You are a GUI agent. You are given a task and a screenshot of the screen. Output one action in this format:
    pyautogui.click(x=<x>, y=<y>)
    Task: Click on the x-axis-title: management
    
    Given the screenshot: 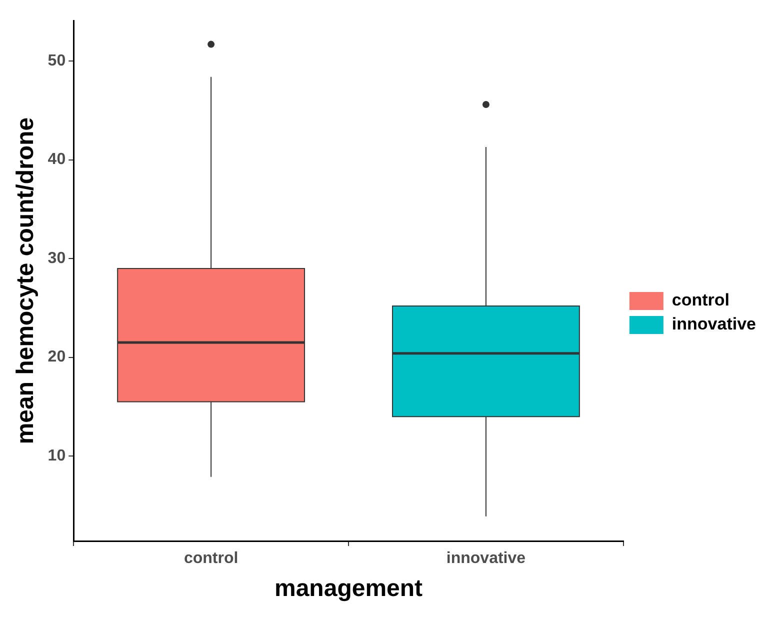 What is the action you would take?
    pyautogui.click(x=348, y=588)
    